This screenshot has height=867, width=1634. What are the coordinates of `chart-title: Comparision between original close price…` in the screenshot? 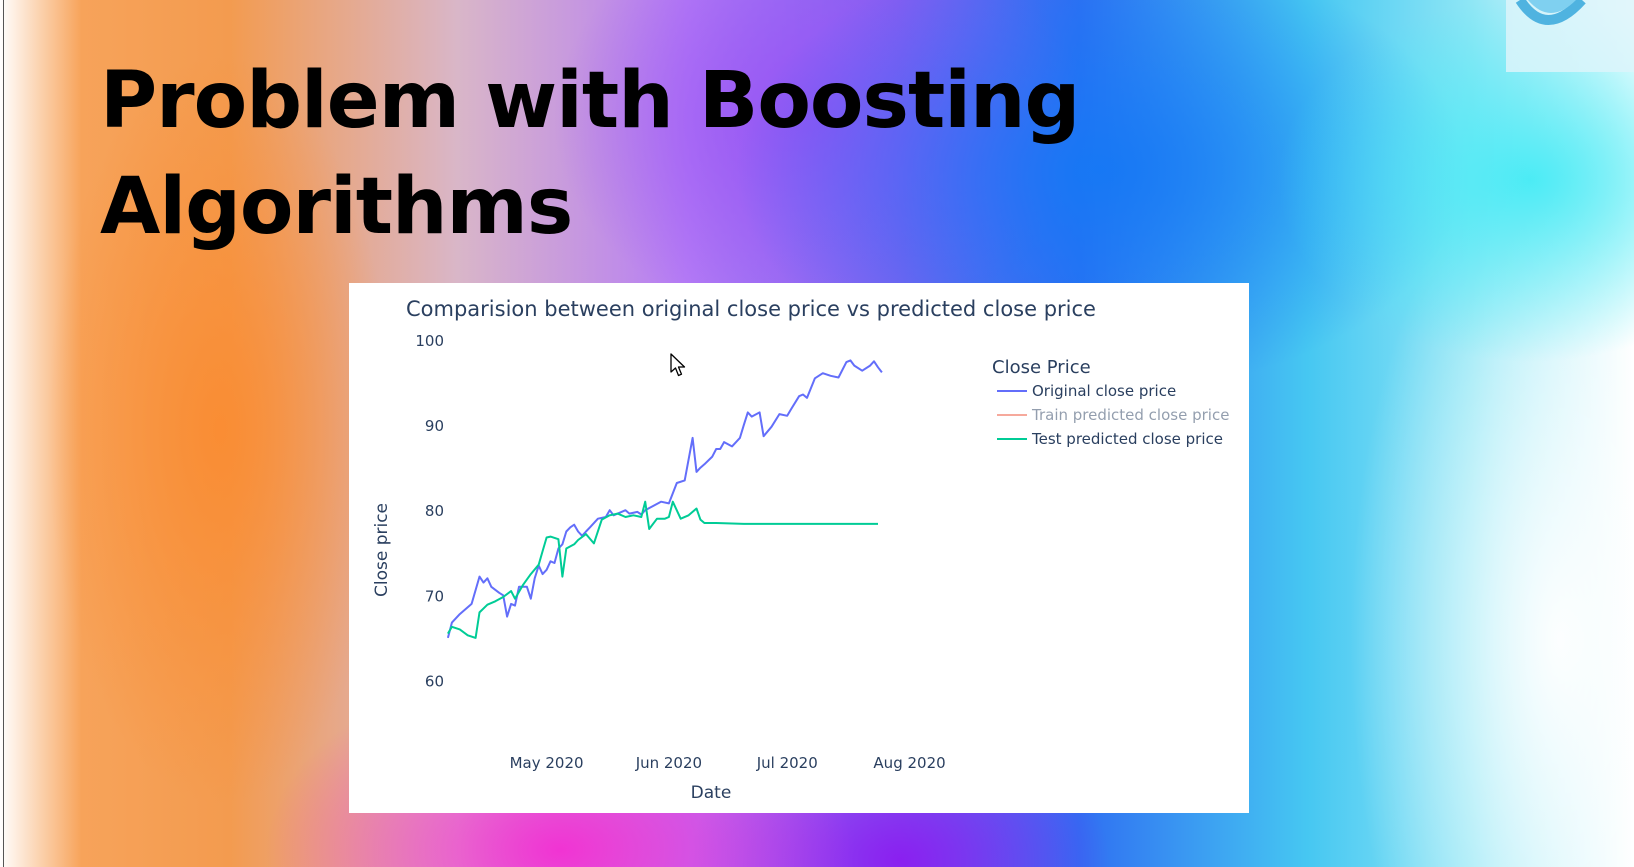 It's located at (751, 309).